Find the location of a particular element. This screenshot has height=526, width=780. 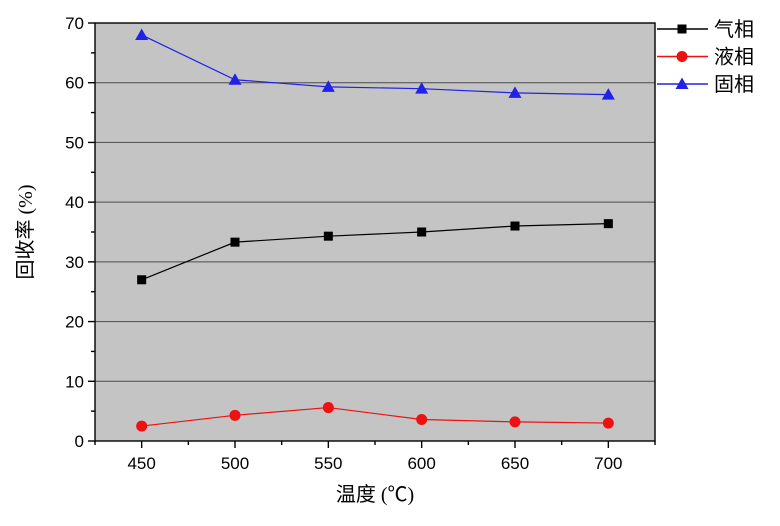

y-tick-label: 0 is located at coordinates (79, 441).